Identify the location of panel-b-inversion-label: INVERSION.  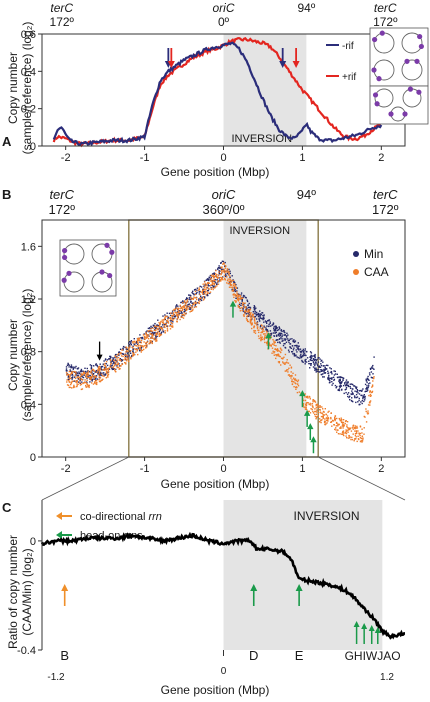
(260, 231).